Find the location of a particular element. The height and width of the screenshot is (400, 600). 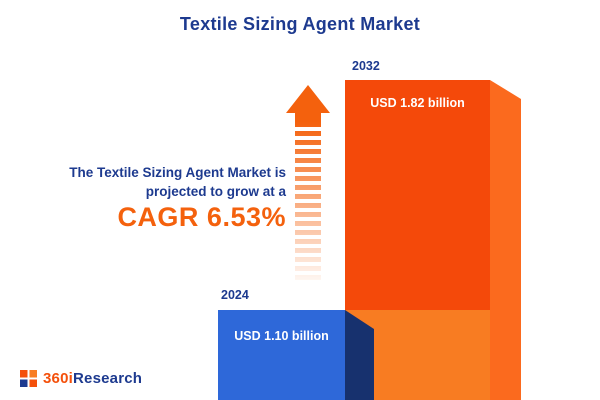

year-label-2032: 2032 is located at coordinates (366, 66).